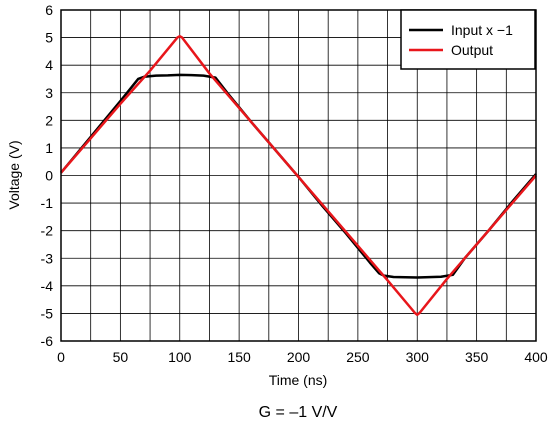 This screenshot has height=426, width=551. I want to click on y-tick-label: -2, so click(47, 231).